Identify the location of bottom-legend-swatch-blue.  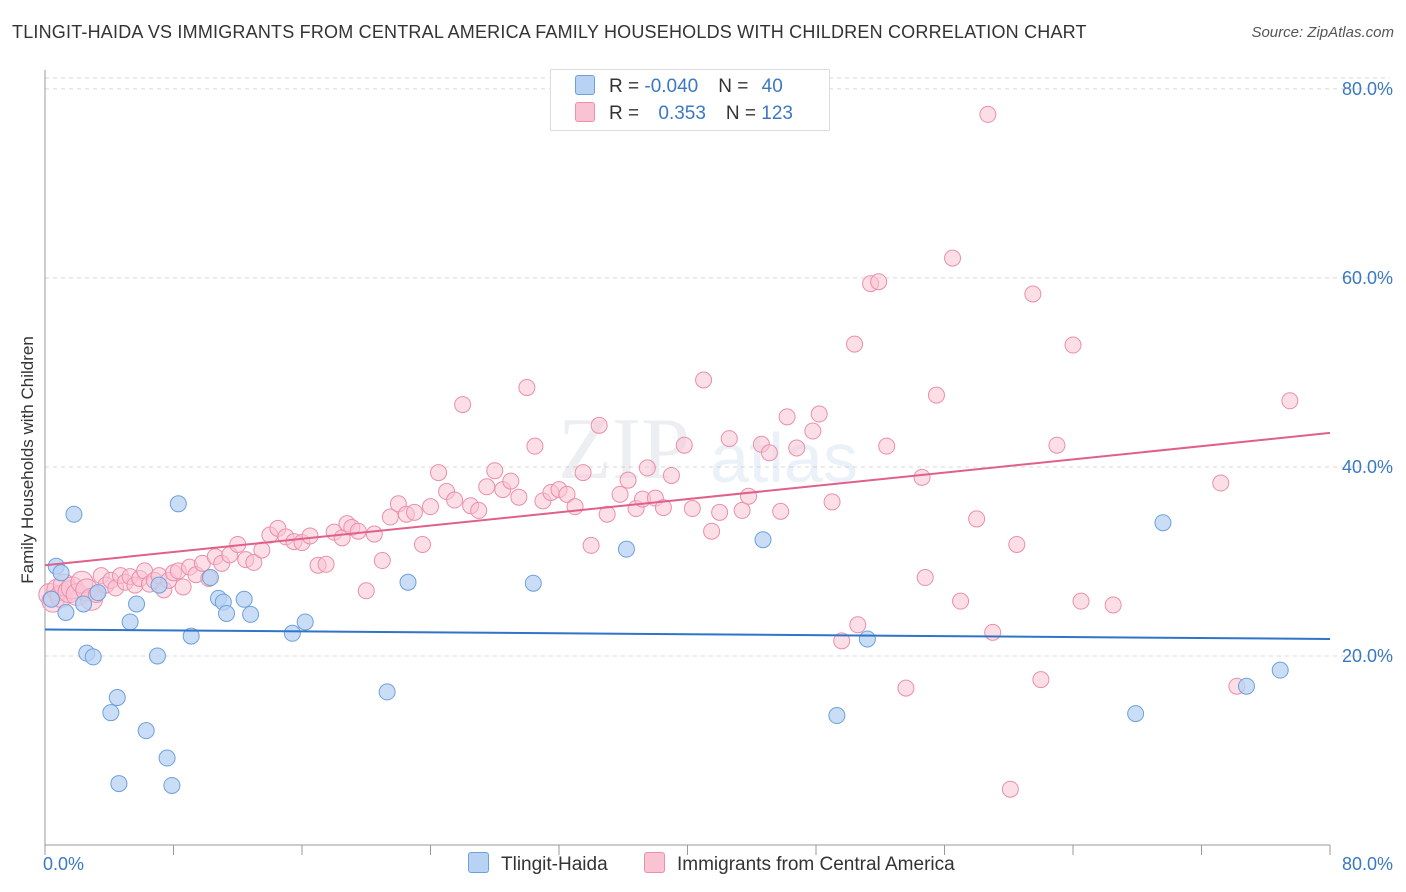
(478, 862).